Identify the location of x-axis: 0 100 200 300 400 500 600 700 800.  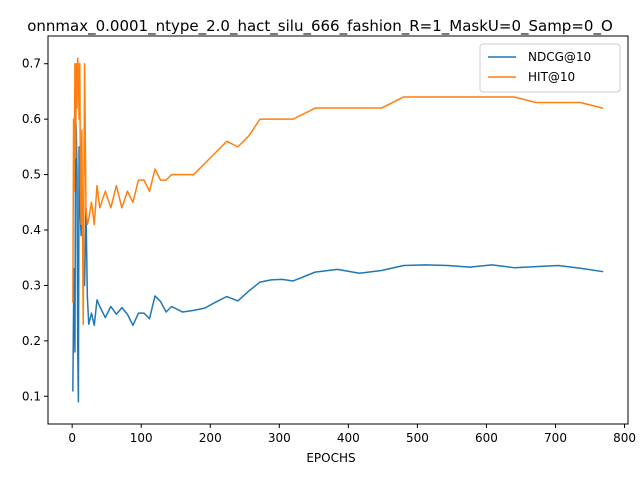
(352, 434).